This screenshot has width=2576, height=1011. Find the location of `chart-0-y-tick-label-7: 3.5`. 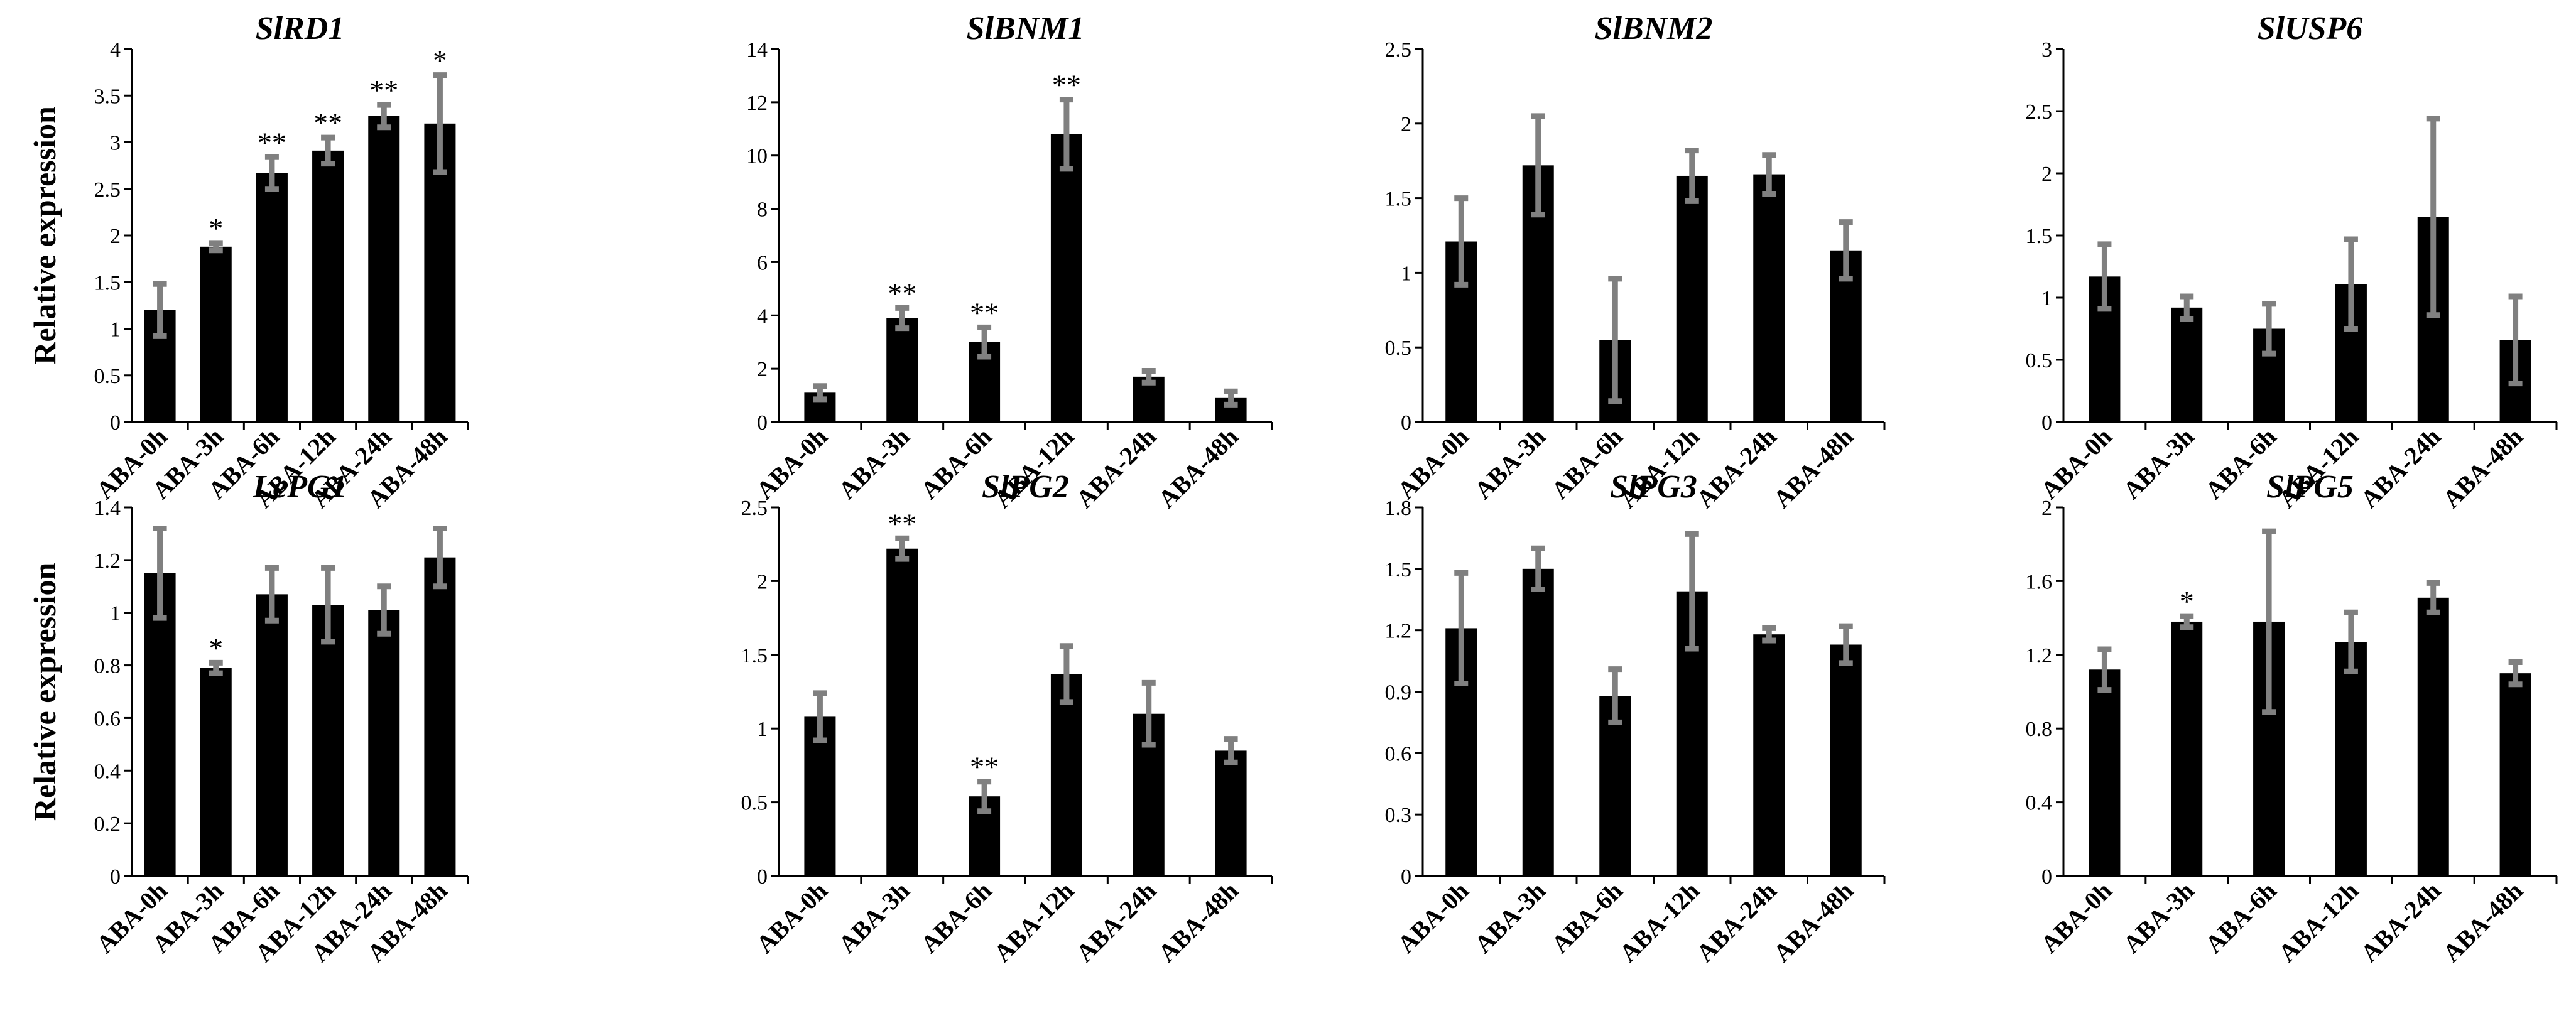

chart-0-y-tick-label-7: 3.5 is located at coordinates (108, 96).